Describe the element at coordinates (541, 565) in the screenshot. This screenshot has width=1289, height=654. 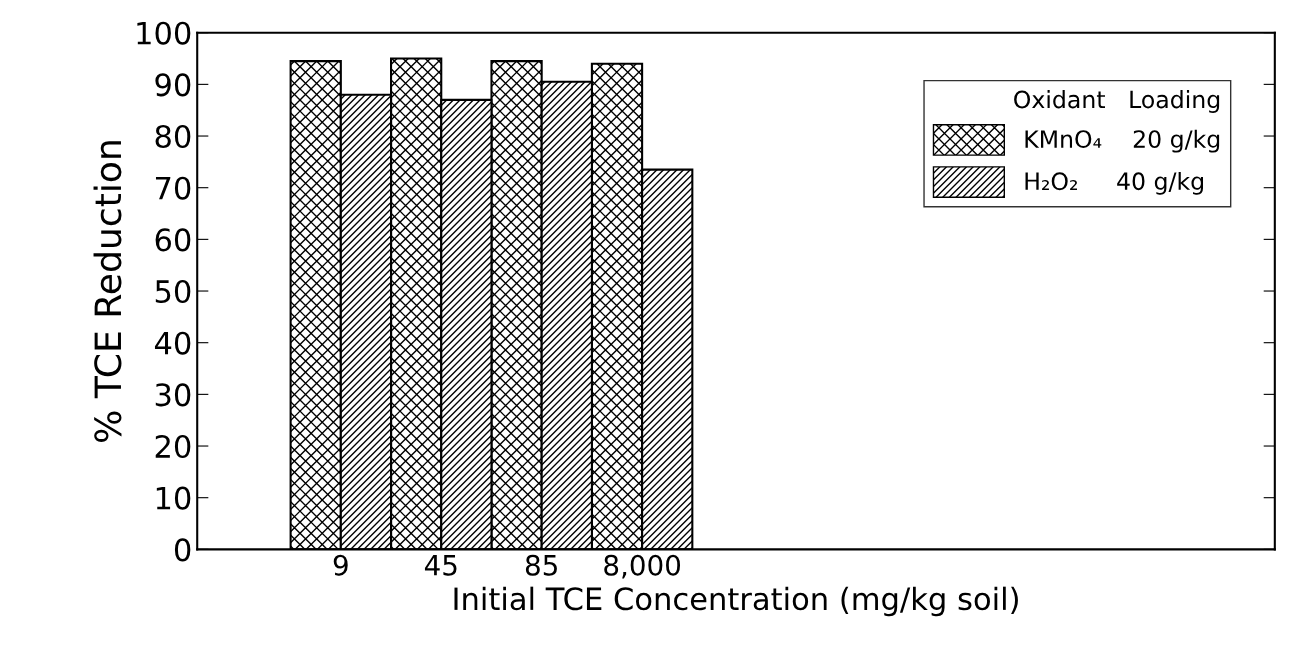
I see `x-tick-label: 85` at that location.